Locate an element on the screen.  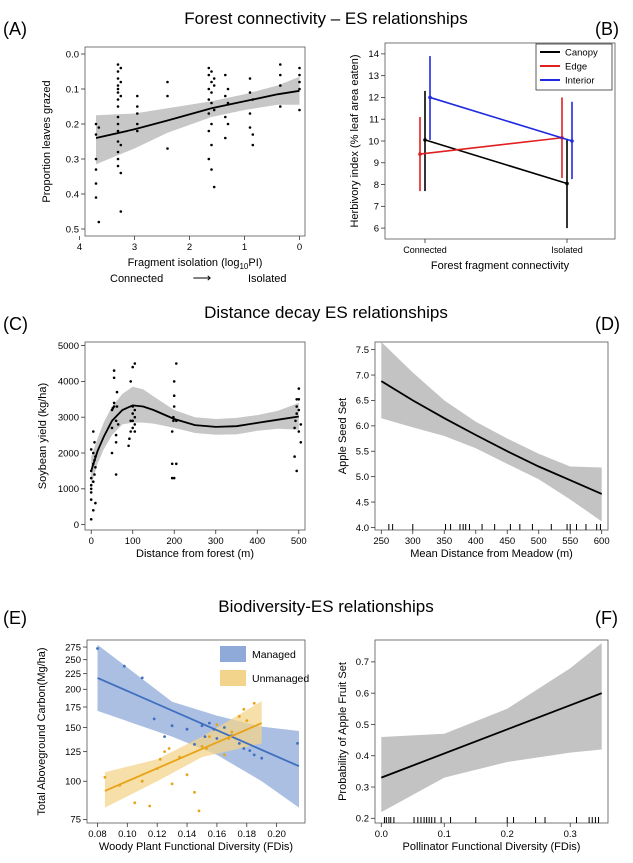
y-tick-label: 1000 is located at coordinates (68, 489).